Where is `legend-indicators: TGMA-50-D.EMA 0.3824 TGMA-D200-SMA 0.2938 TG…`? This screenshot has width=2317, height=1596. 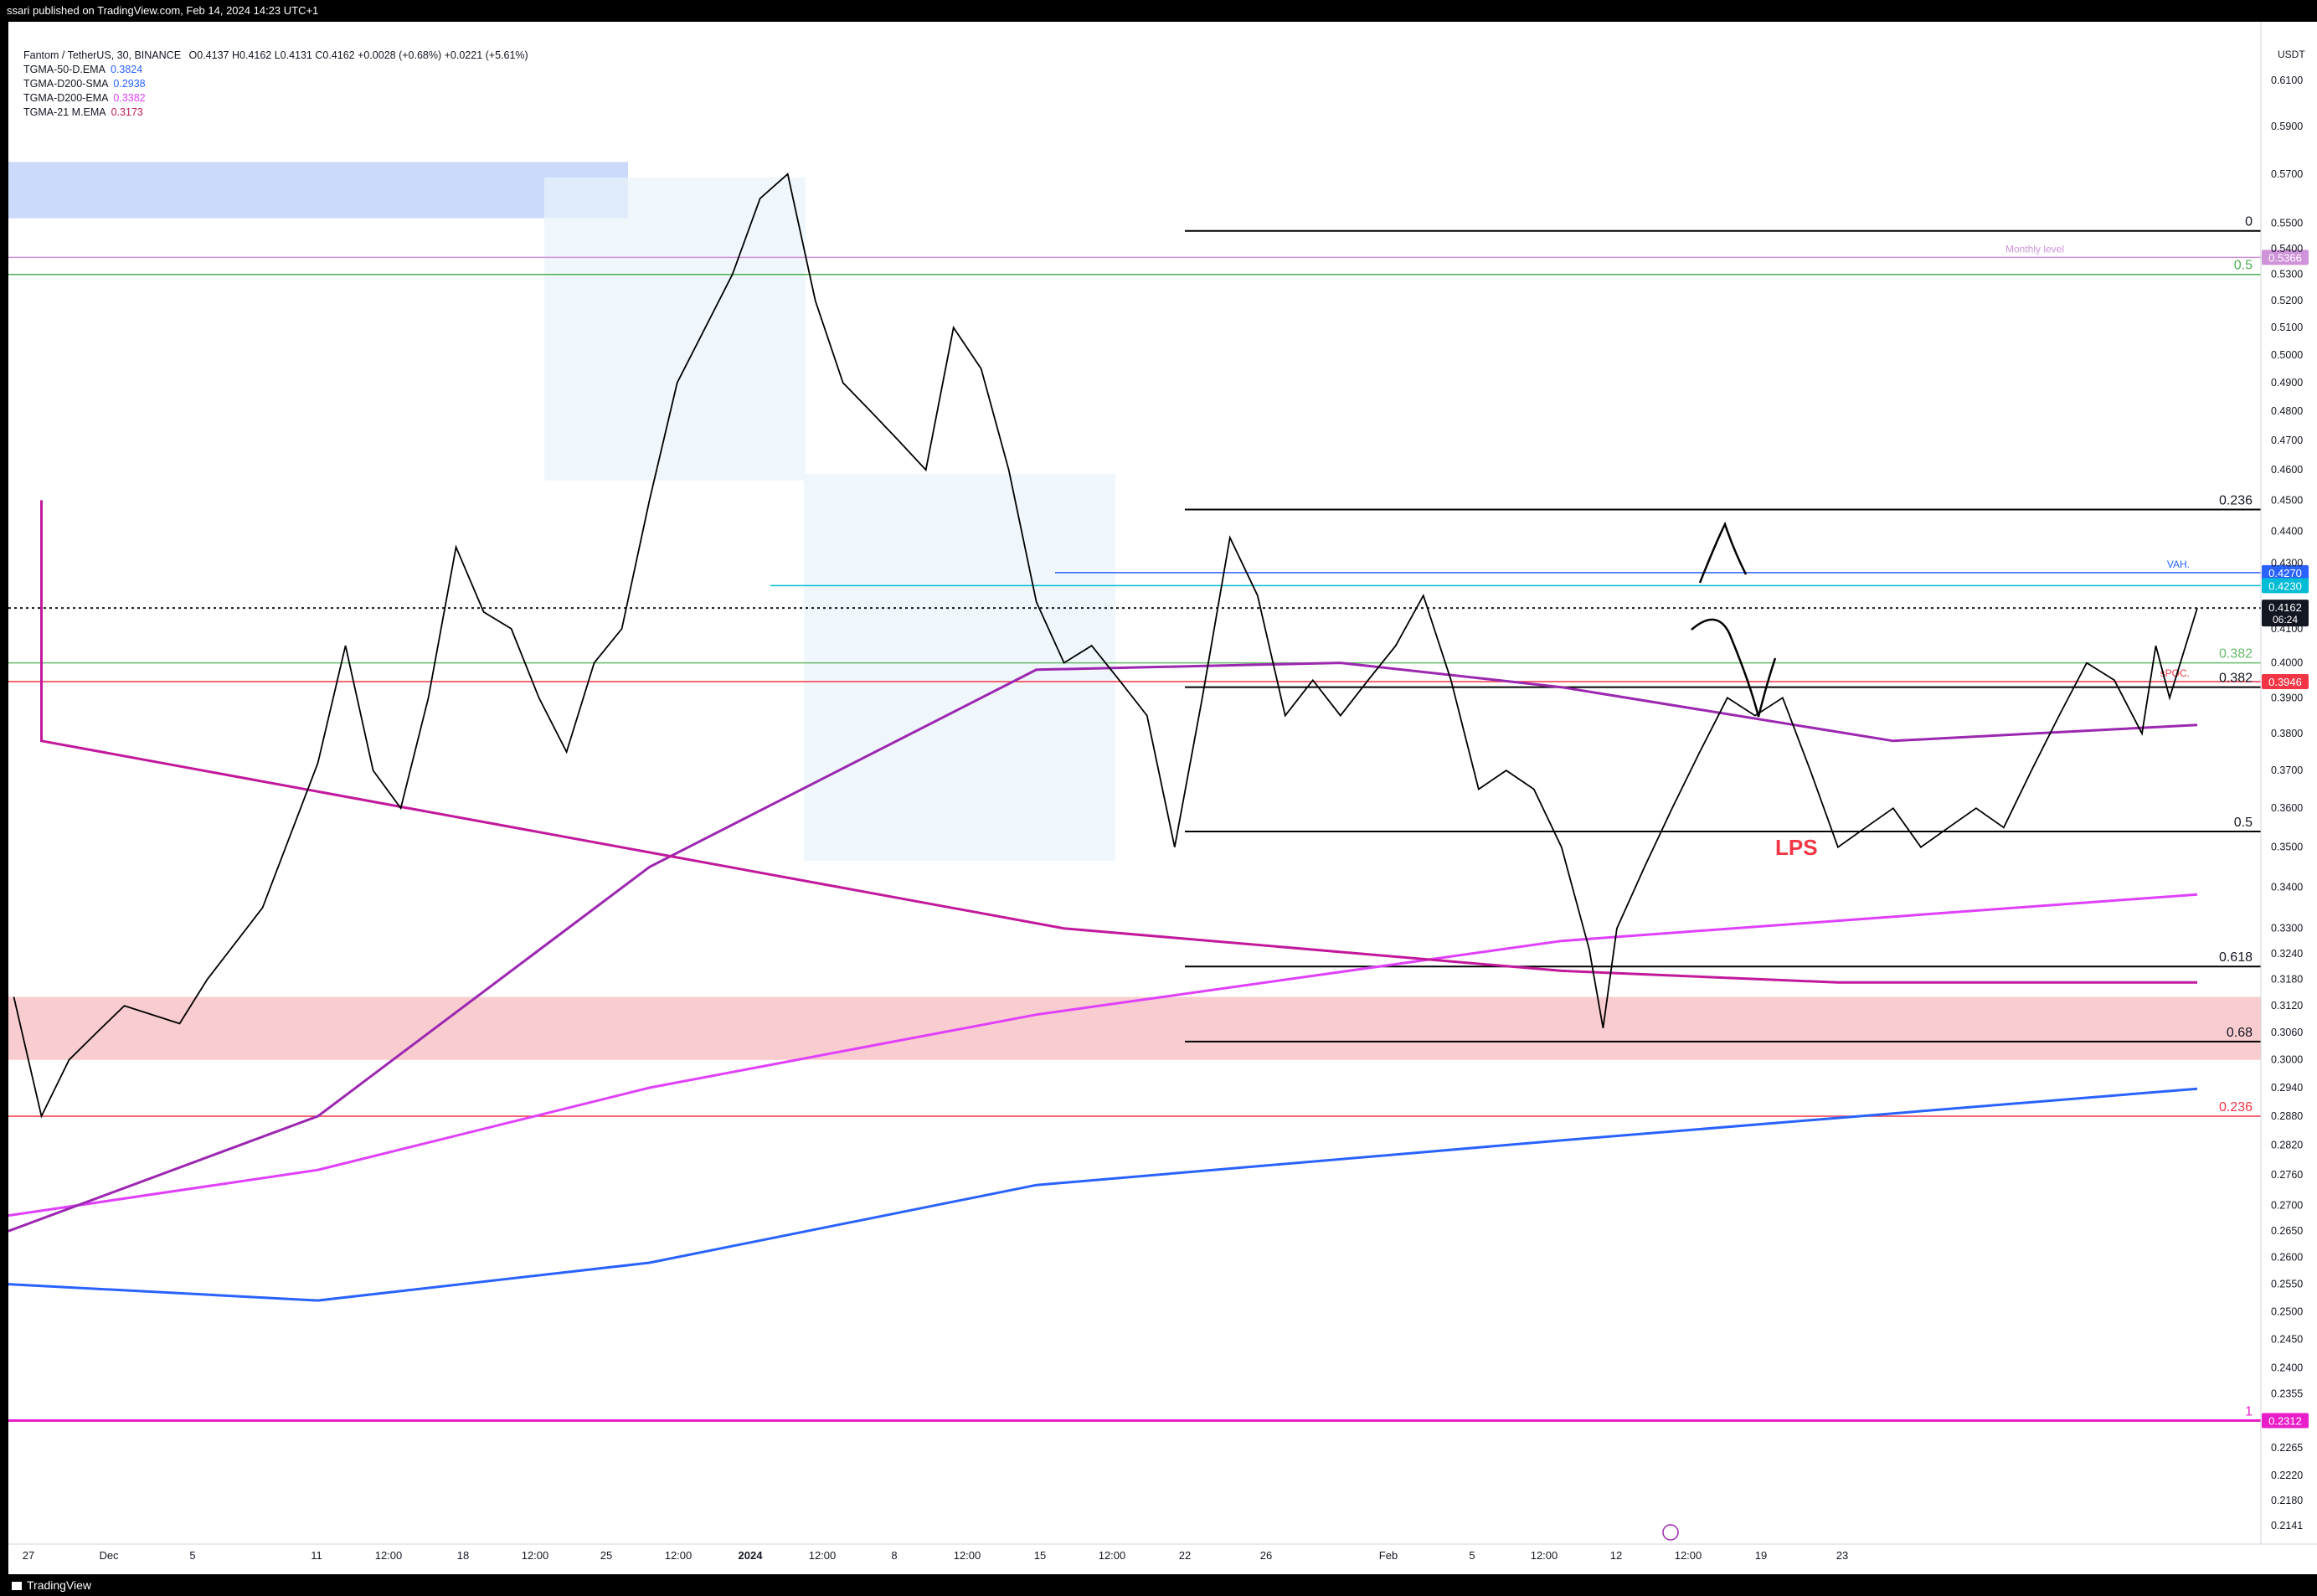
legend-indicators: TGMA-50-D.EMA 0.3824 TGMA-D200-SMA 0.2938 TG… is located at coordinates (275, 91).